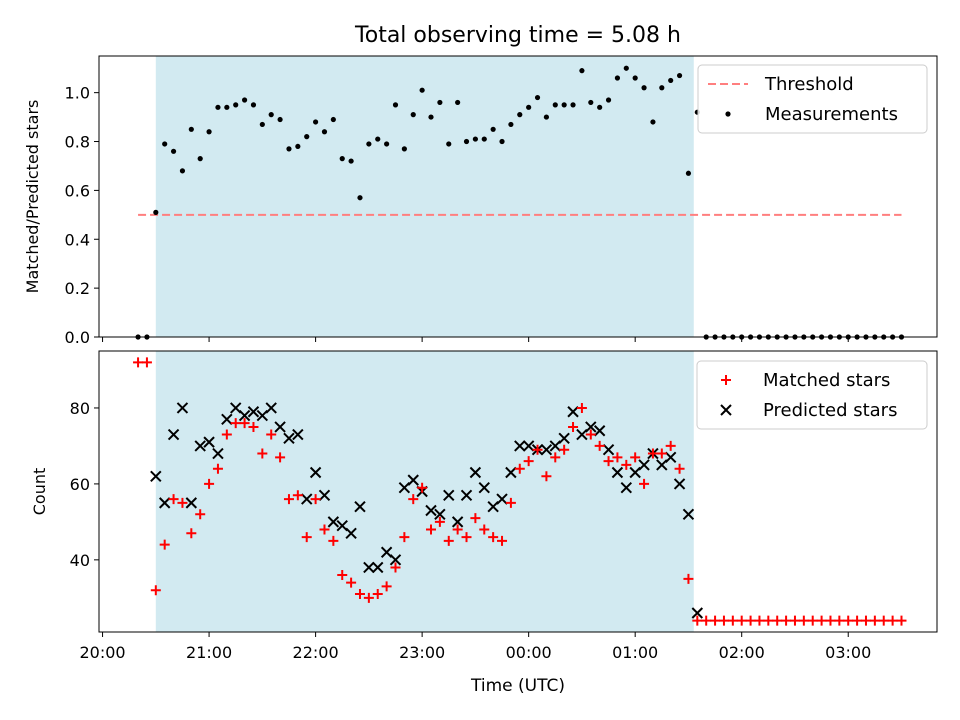 Image resolution: width=960 pixels, height=720 pixels. What do you see at coordinates (635, 652) in the screenshot?
I see `x-tick-label: 01:00` at bounding box center [635, 652].